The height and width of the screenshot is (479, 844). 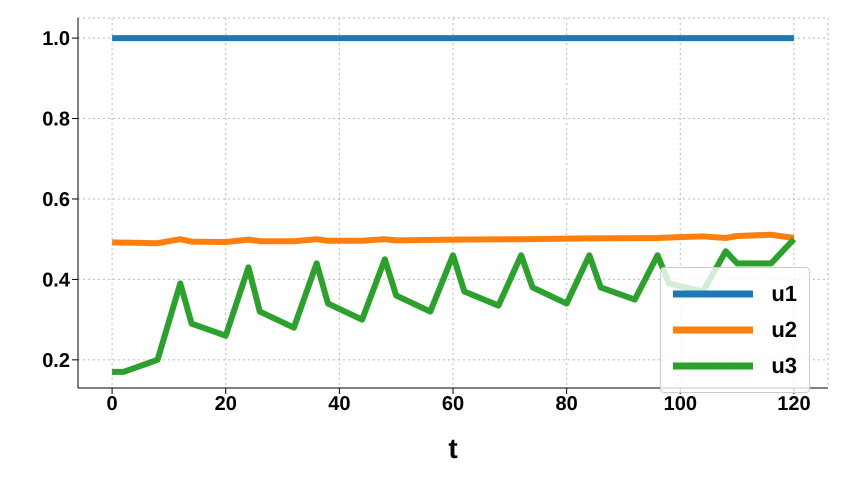 What do you see at coordinates (56, 200) in the screenshot?
I see `y-tick-label: 0.6` at bounding box center [56, 200].